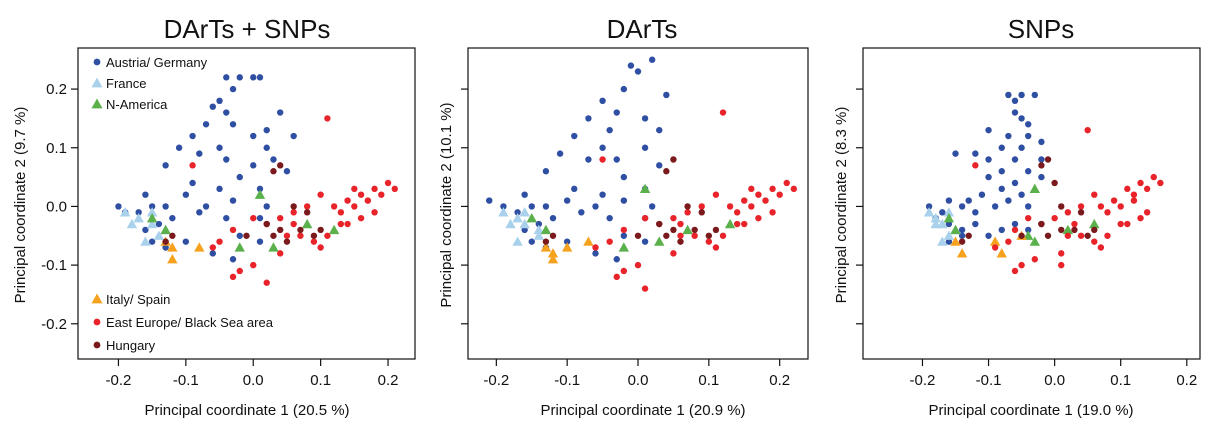 The height and width of the screenshot is (423, 1206). Describe the element at coordinates (253, 380) in the screenshot. I see `x-tick-label: 0.0` at that location.